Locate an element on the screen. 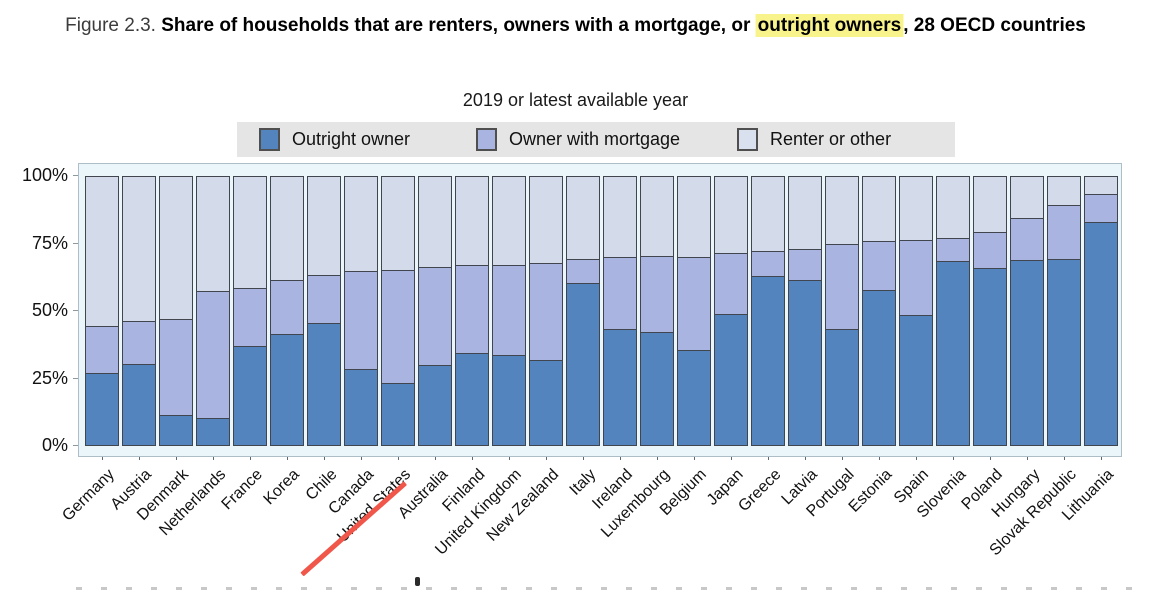 The height and width of the screenshot is (592, 1151). bar-japan is located at coordinates (731, 311).